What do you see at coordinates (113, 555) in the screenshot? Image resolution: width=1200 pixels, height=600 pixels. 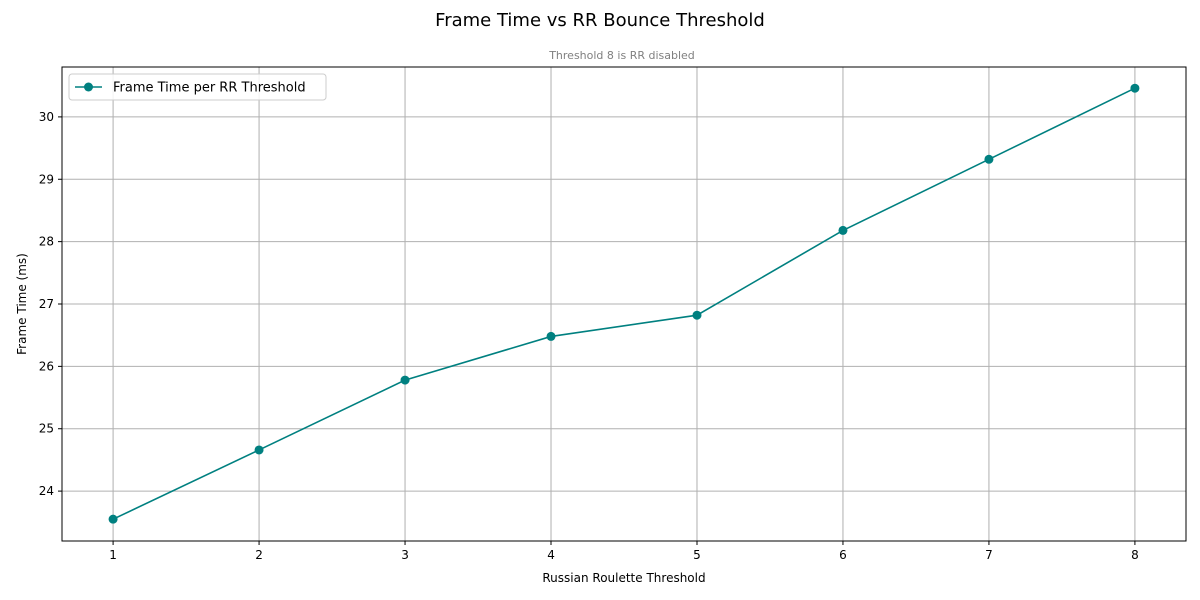 I see `x-tick-label: 1` at bounding box center [113, 555].